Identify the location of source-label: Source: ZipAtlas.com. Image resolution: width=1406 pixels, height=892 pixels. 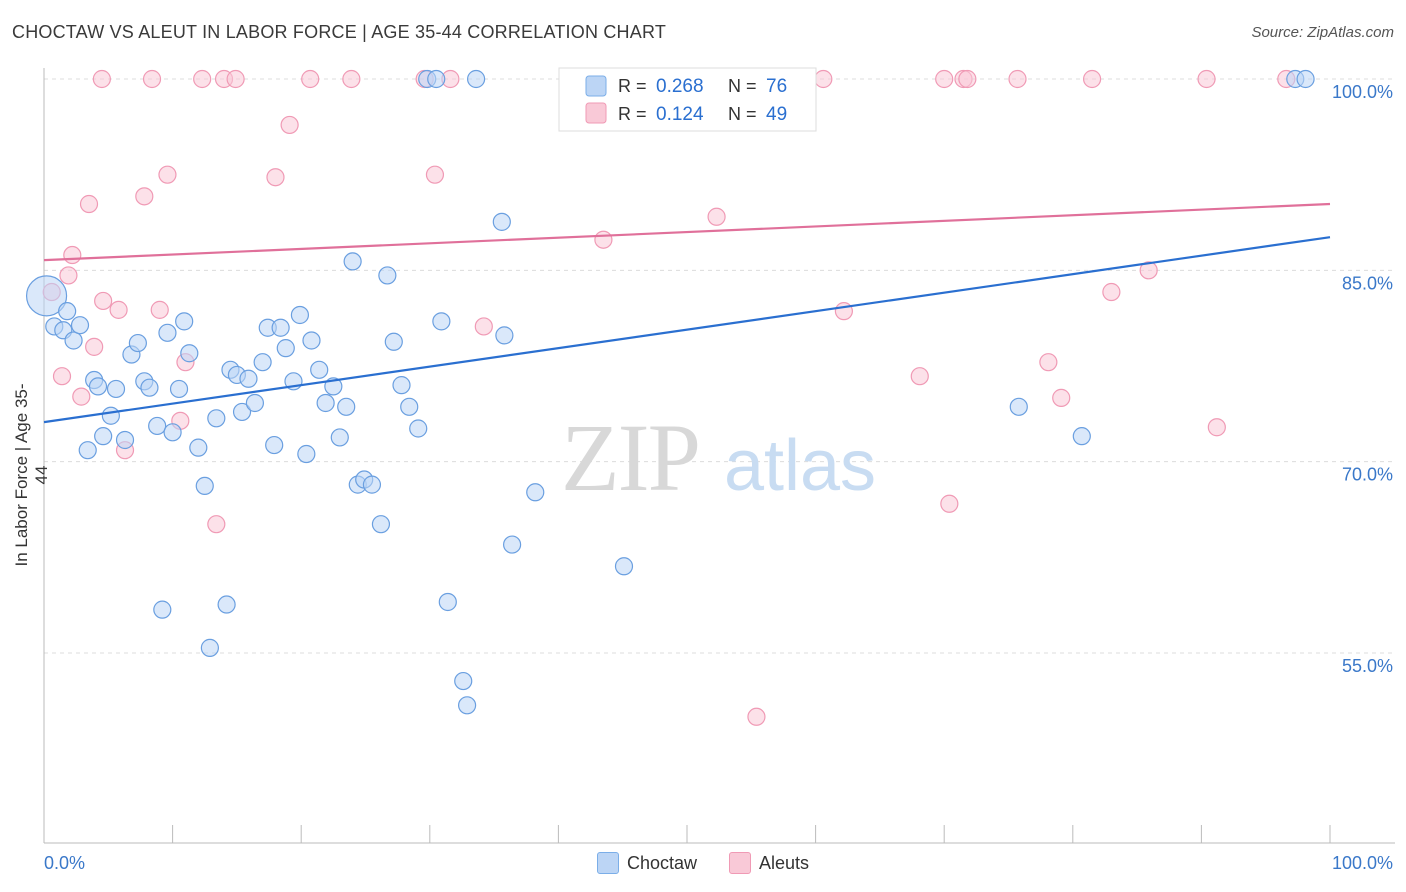
(1322, 32).